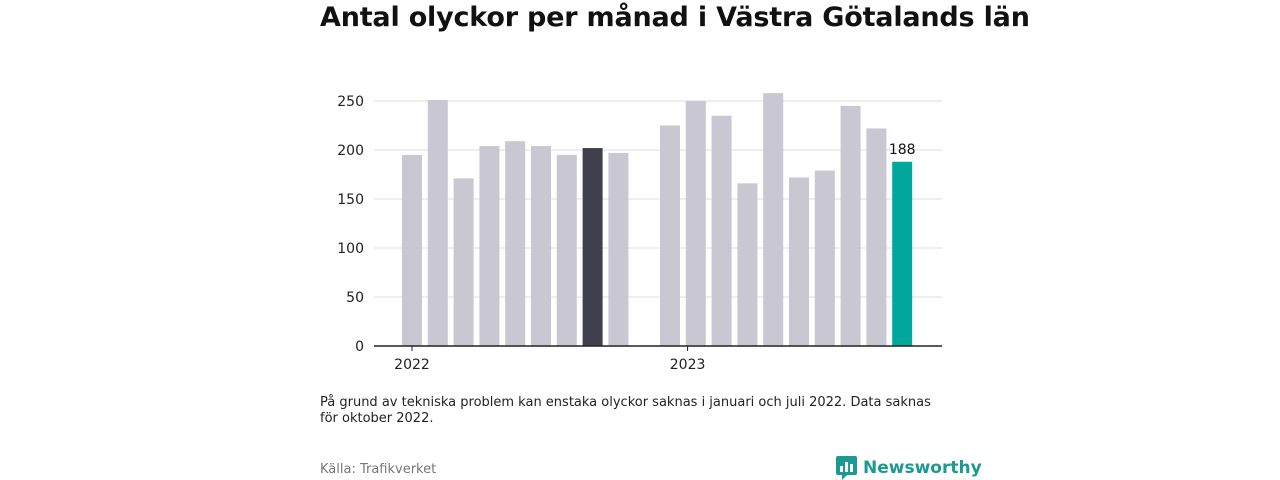 This screenshot has height=480, width=1280. I want to click on y-tick-label: 50, so click(355, 298).